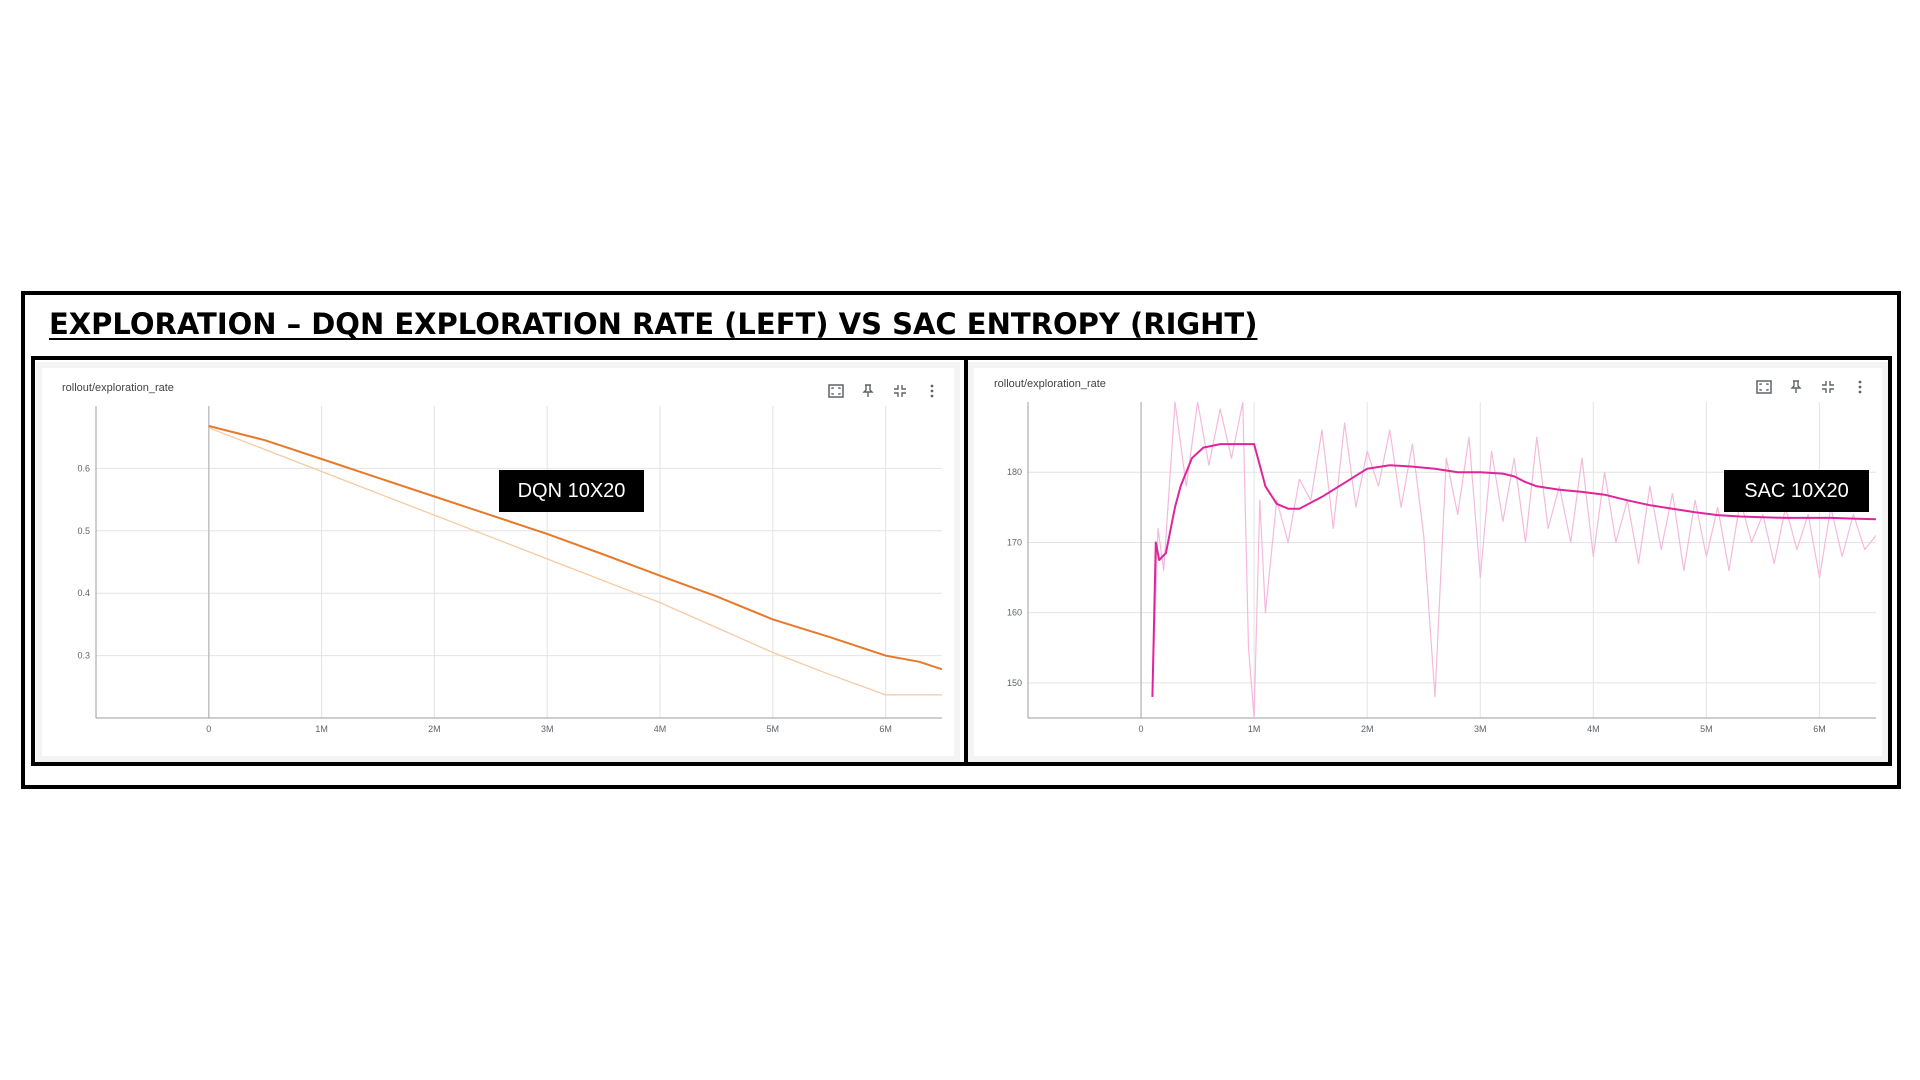 The image size is (1920, 1080). What do you see at coordinates (1014, 683) in the screenshot?
I see `y-tick-label: 150` at bounding box center [1014, 683].